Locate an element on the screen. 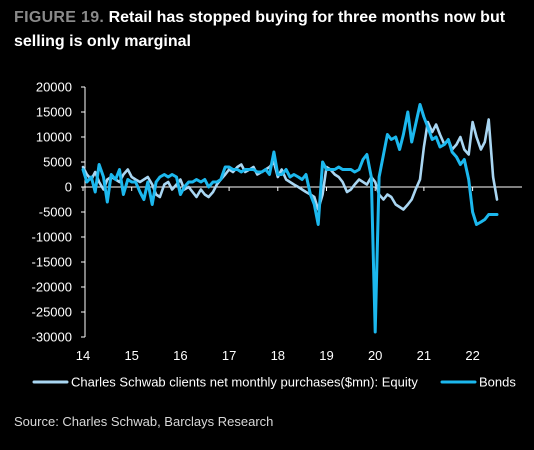 This screenshot has width=534, height=450. y-tick-label: -20000 is located at coordinates (52, 287).